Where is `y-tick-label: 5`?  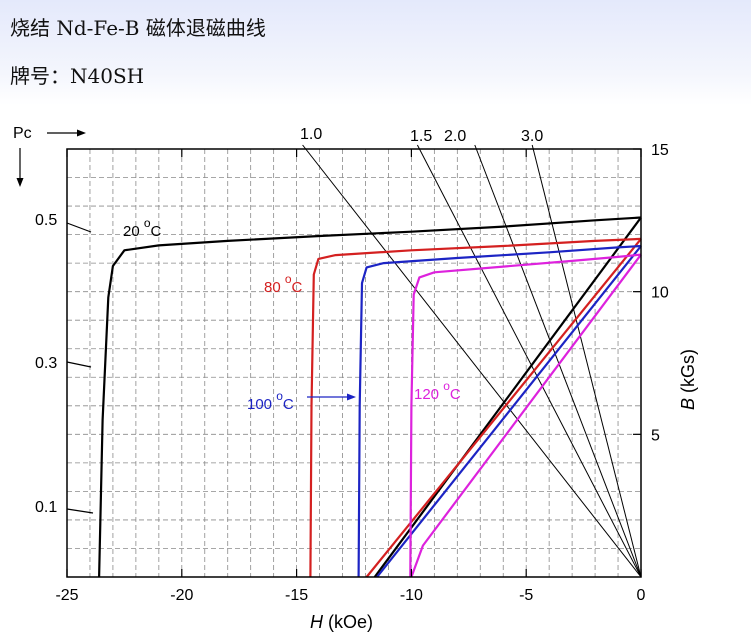 y-tick-label: 5 is located at coordinates (655, 435).